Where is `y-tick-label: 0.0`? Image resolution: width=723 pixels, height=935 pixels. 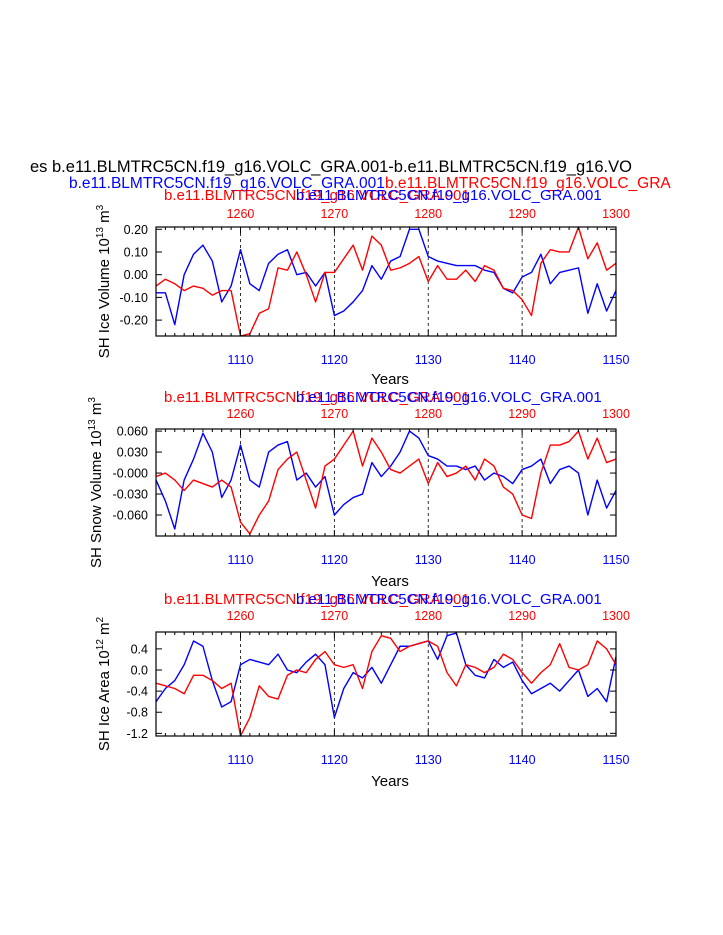
y-tick-label: 0.0 is located at coordinates (139, 671).